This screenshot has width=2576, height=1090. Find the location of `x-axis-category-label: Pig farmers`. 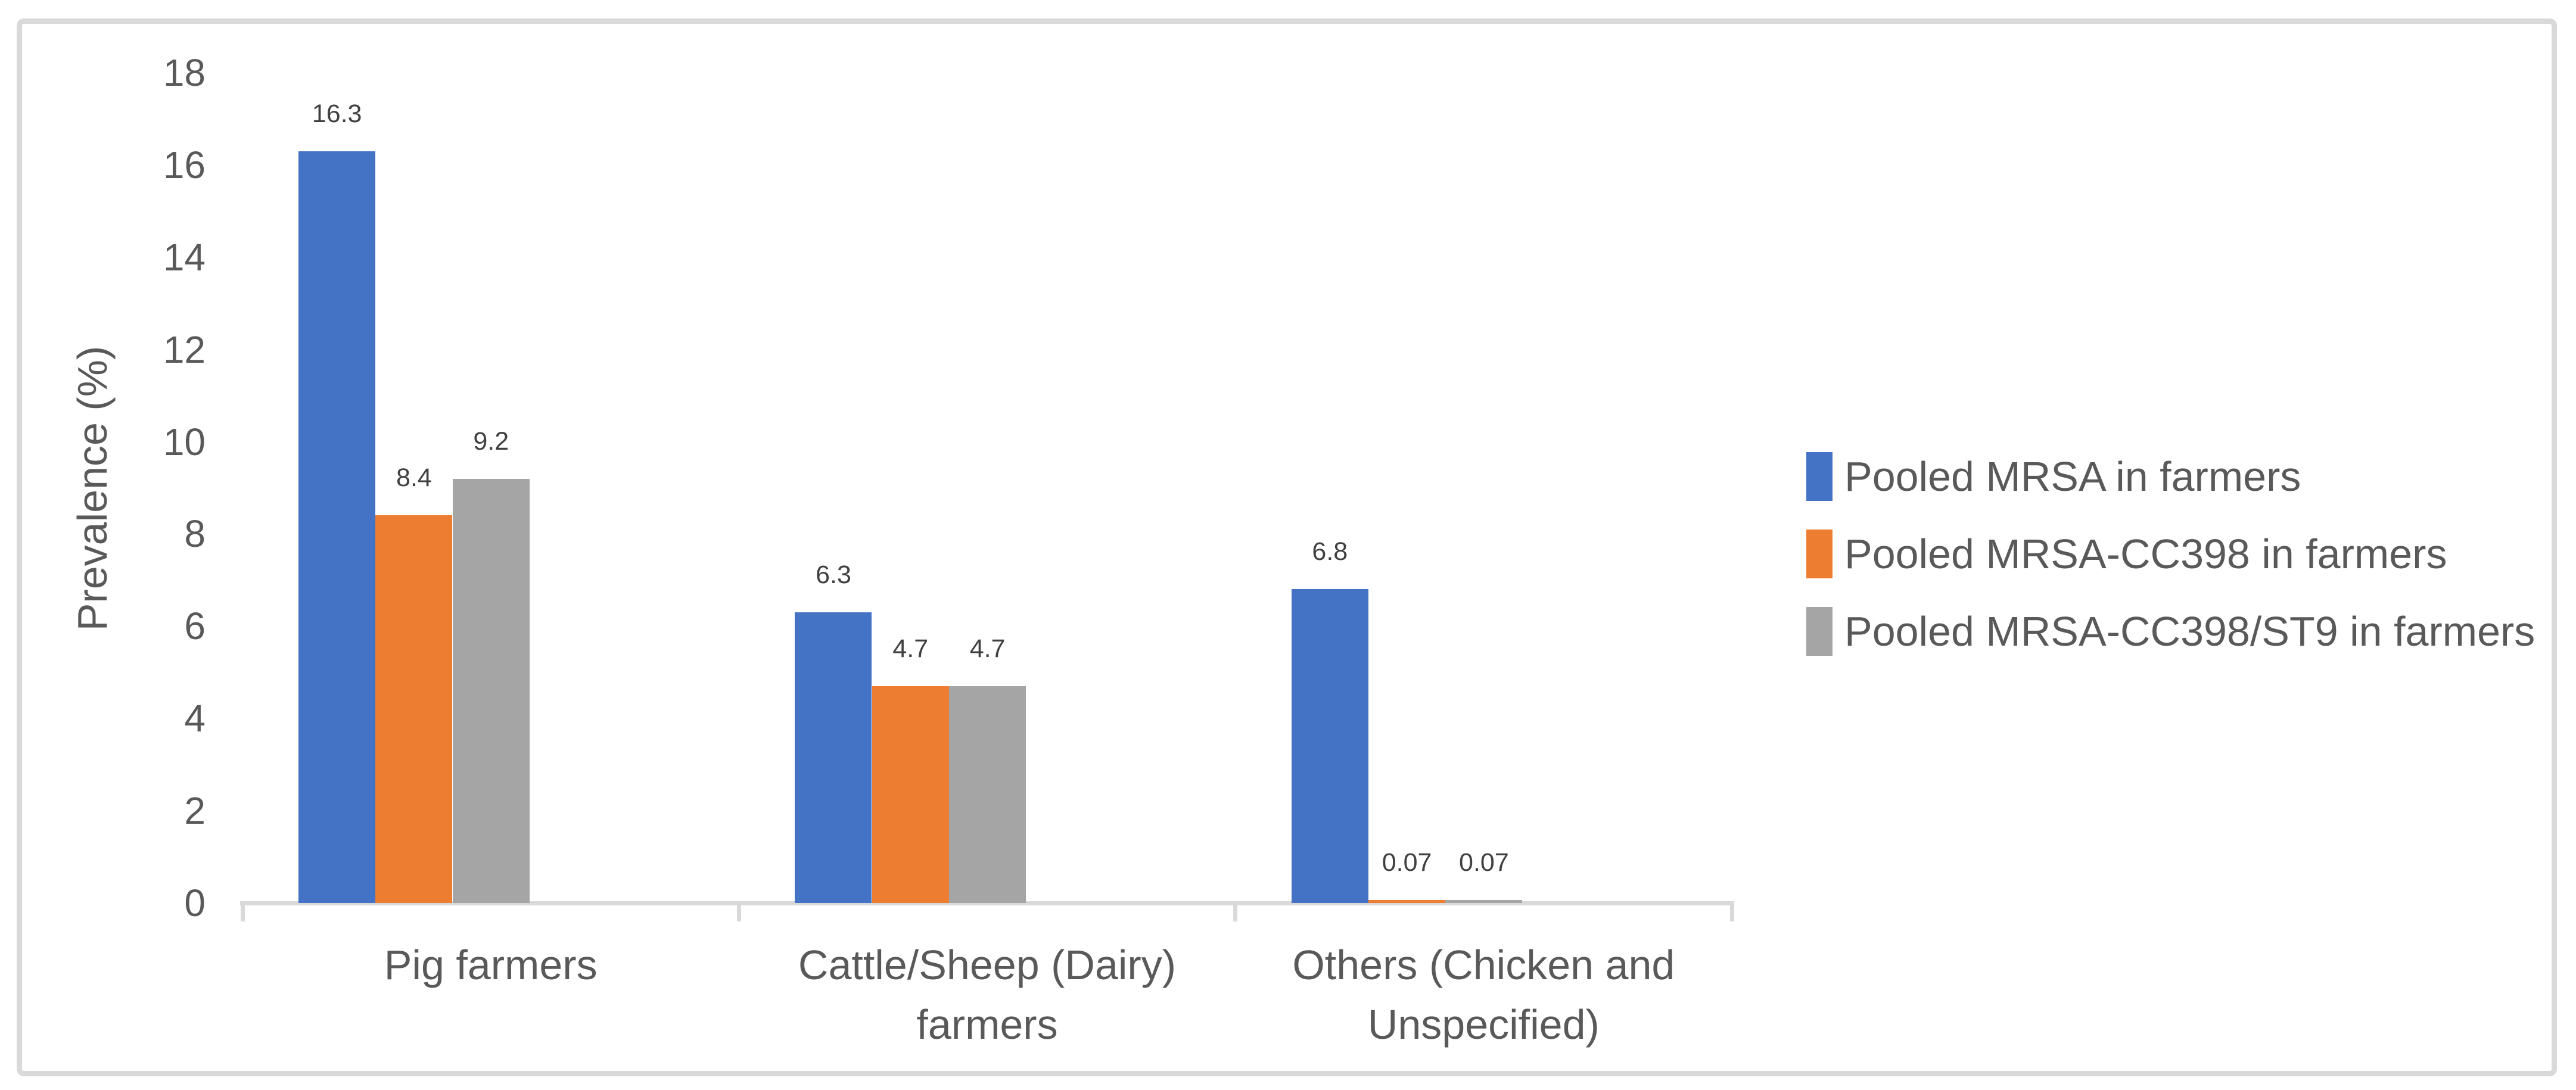

x-axis-category-label: Pig farmers is located at coordinates (491, 965).